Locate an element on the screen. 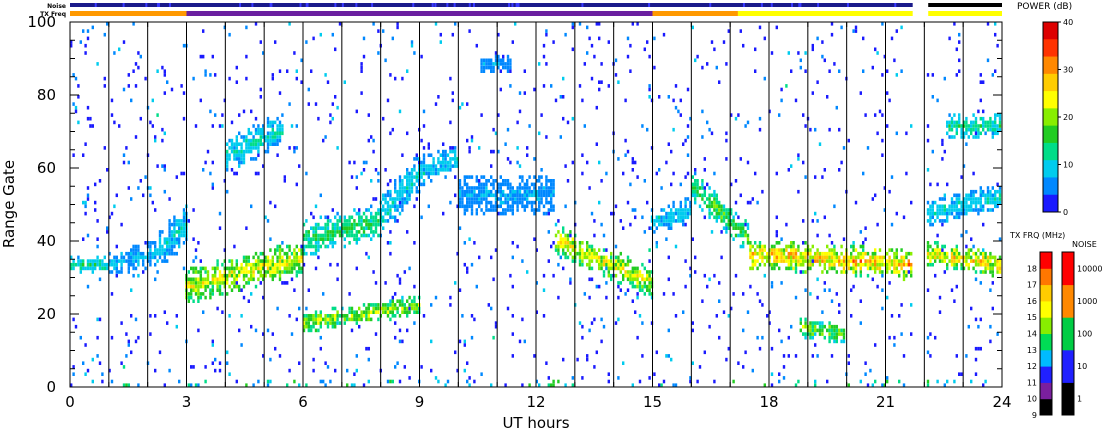 Image resolution: width=1118 pixels, height=435 pixels. power-colorbar-title: POWER (dB) is located at coordinates (1044, 7).